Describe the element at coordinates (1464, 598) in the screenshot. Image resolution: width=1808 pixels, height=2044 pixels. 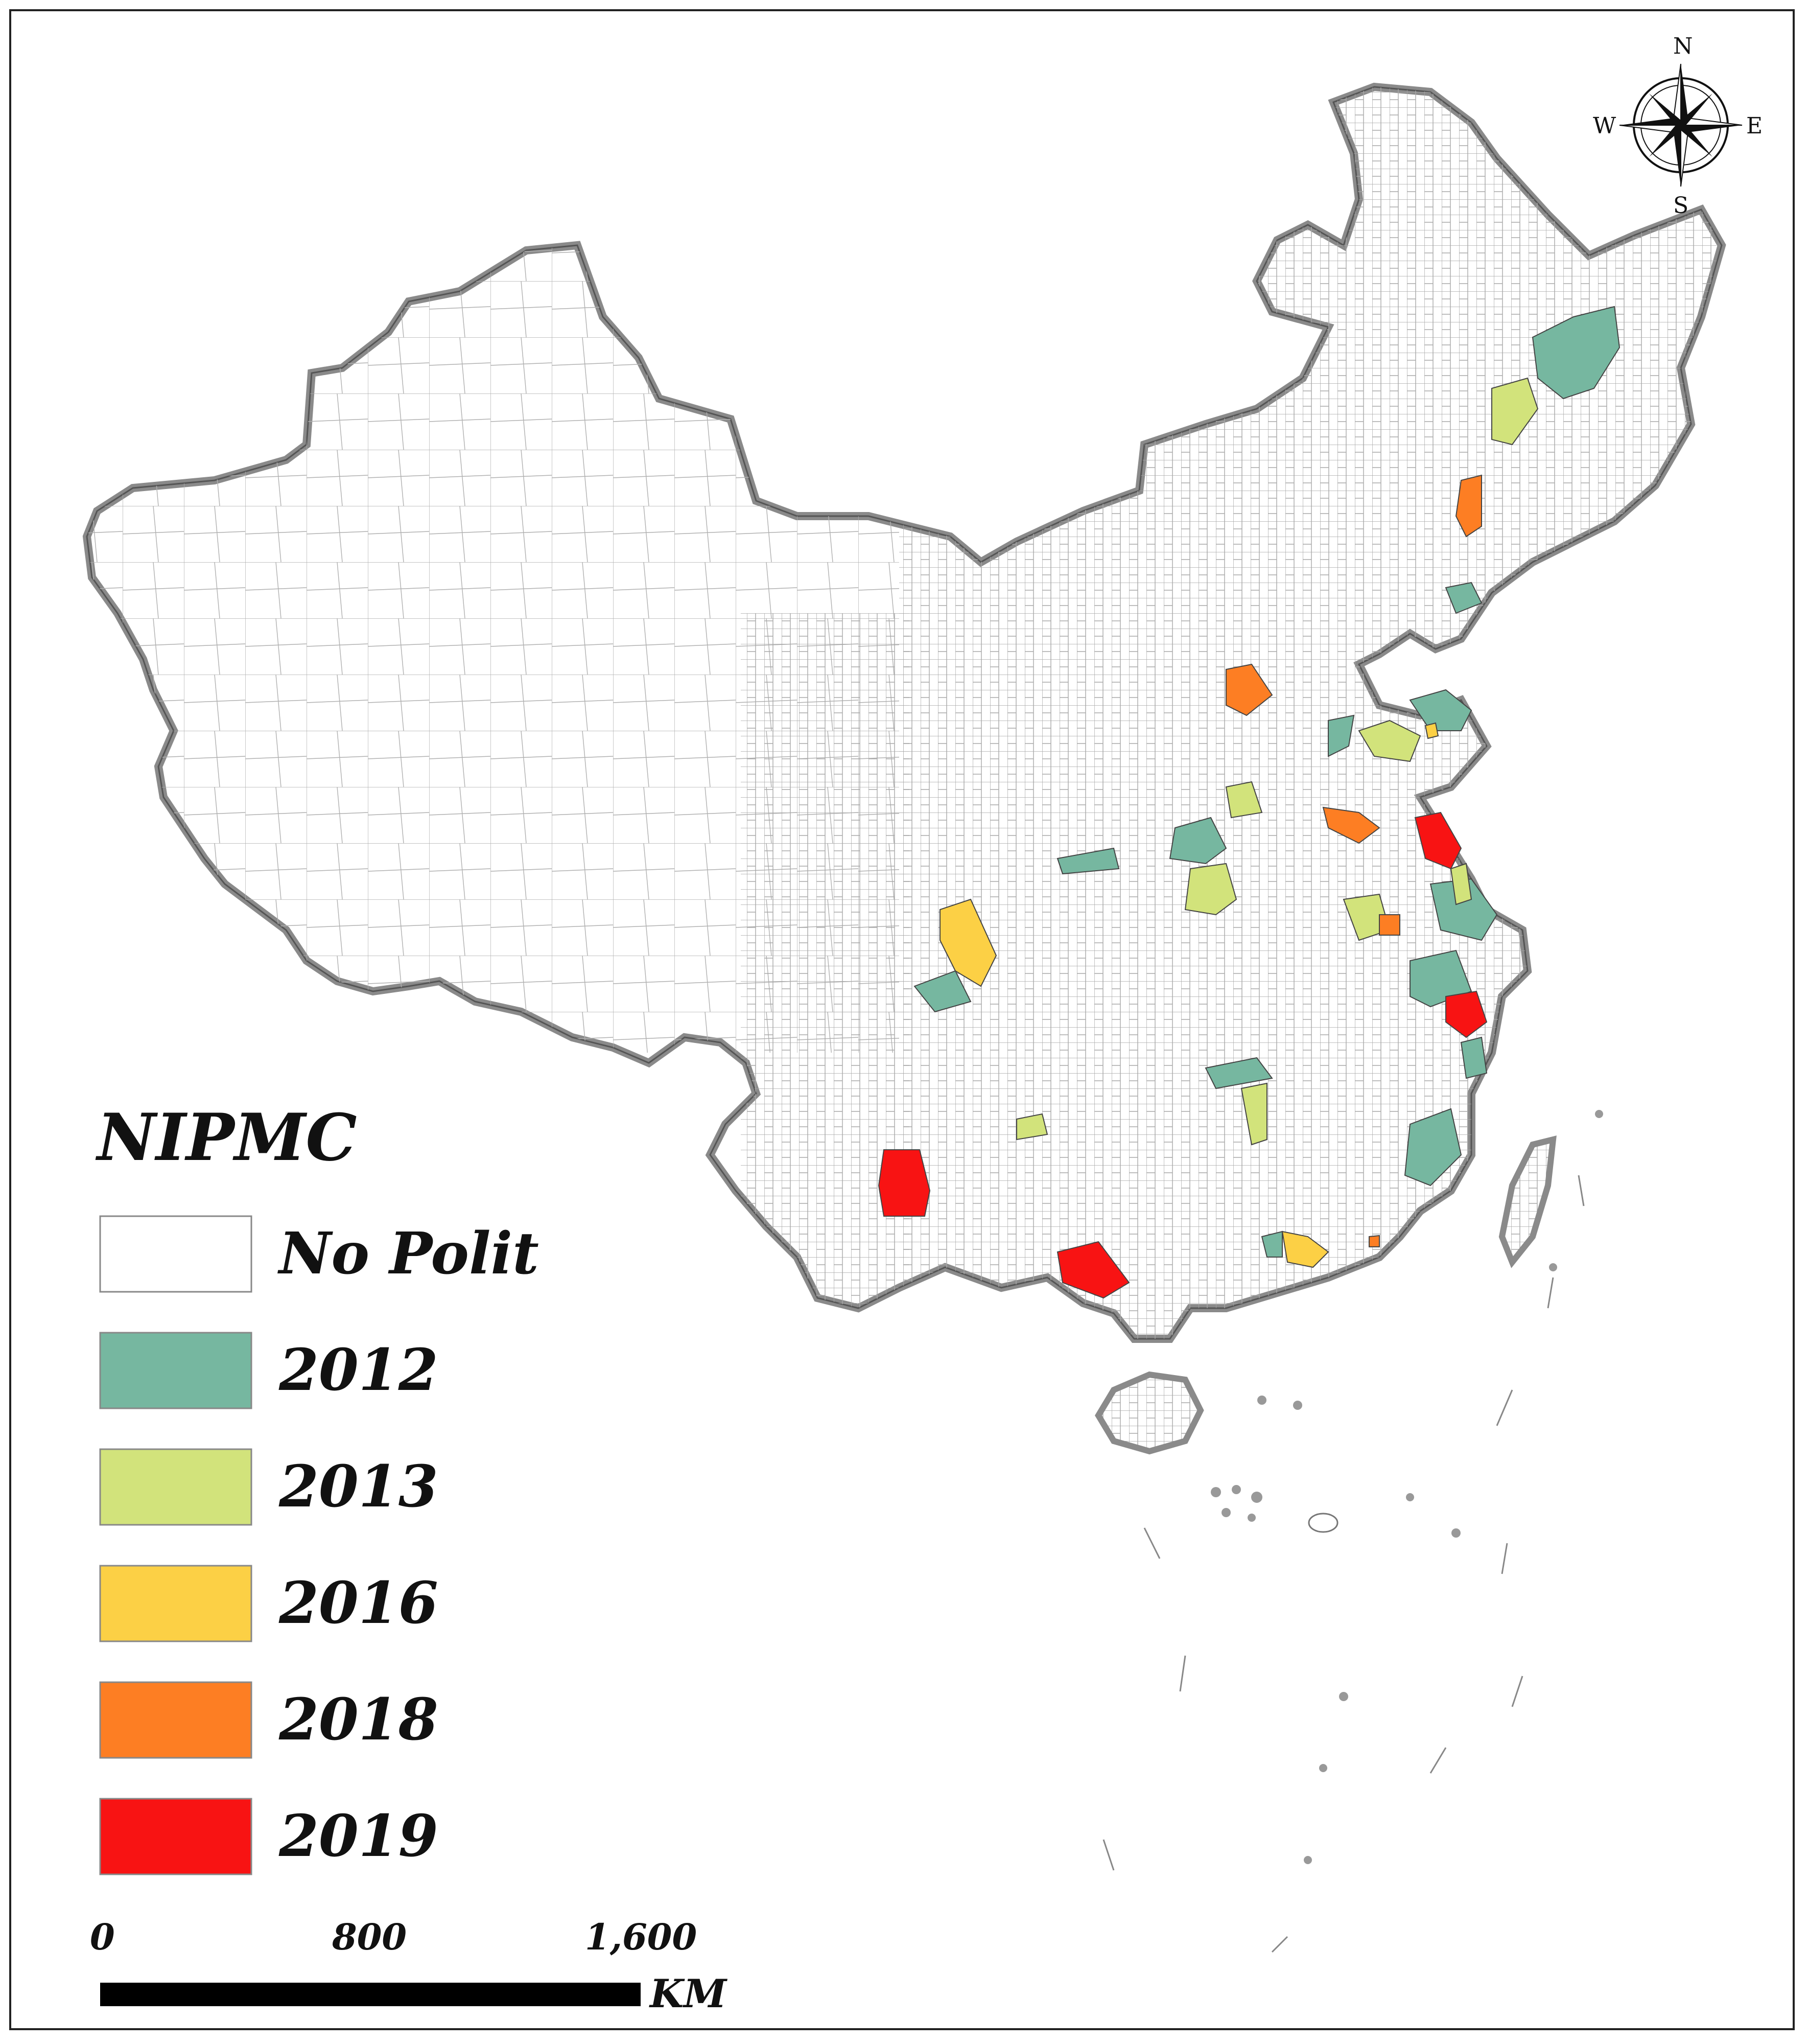
I see `region-2012-liaoning` at that location.